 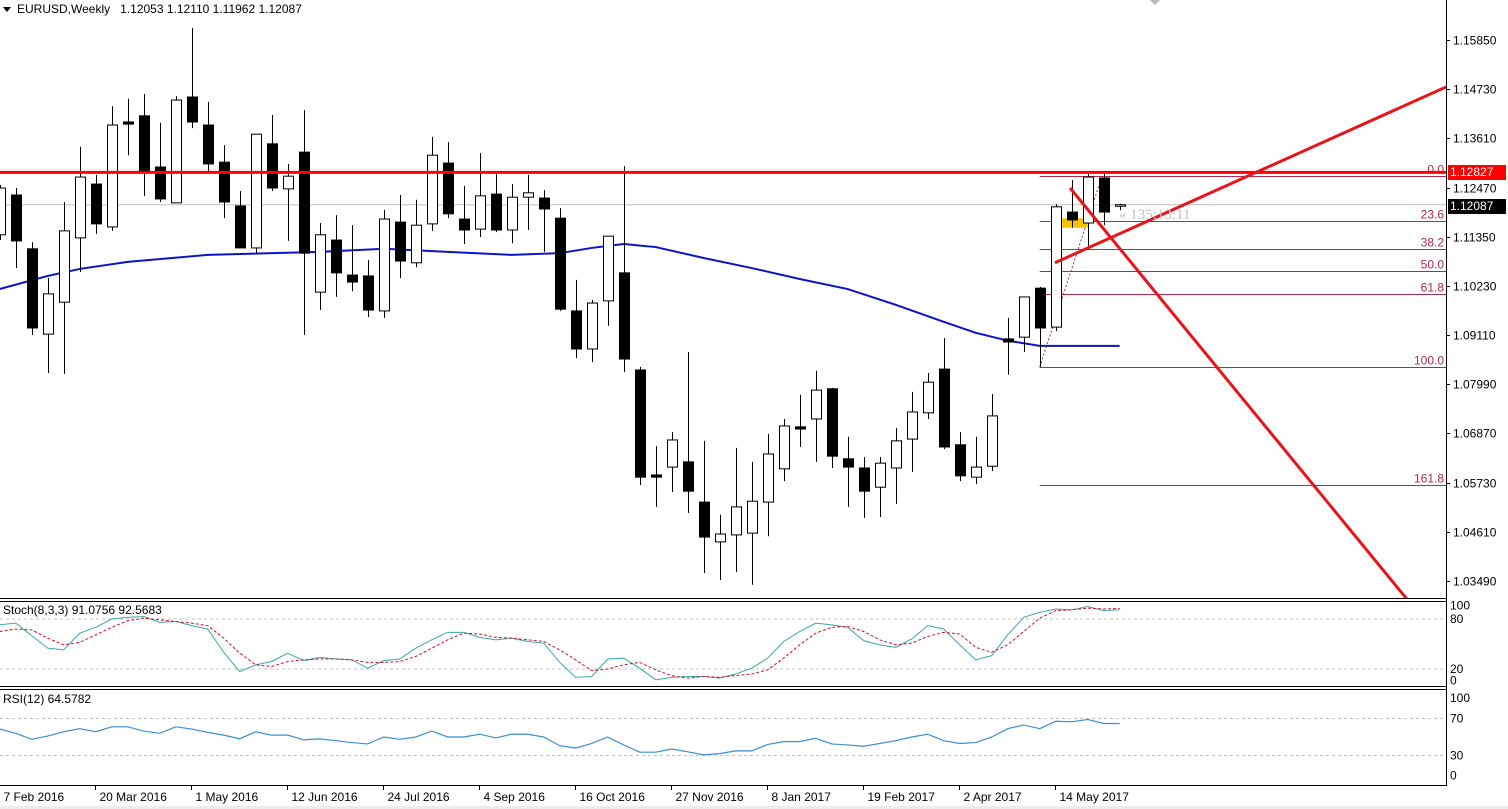 I want to click on date-label: 2 Apr 2017, so click(x=993, y=797).